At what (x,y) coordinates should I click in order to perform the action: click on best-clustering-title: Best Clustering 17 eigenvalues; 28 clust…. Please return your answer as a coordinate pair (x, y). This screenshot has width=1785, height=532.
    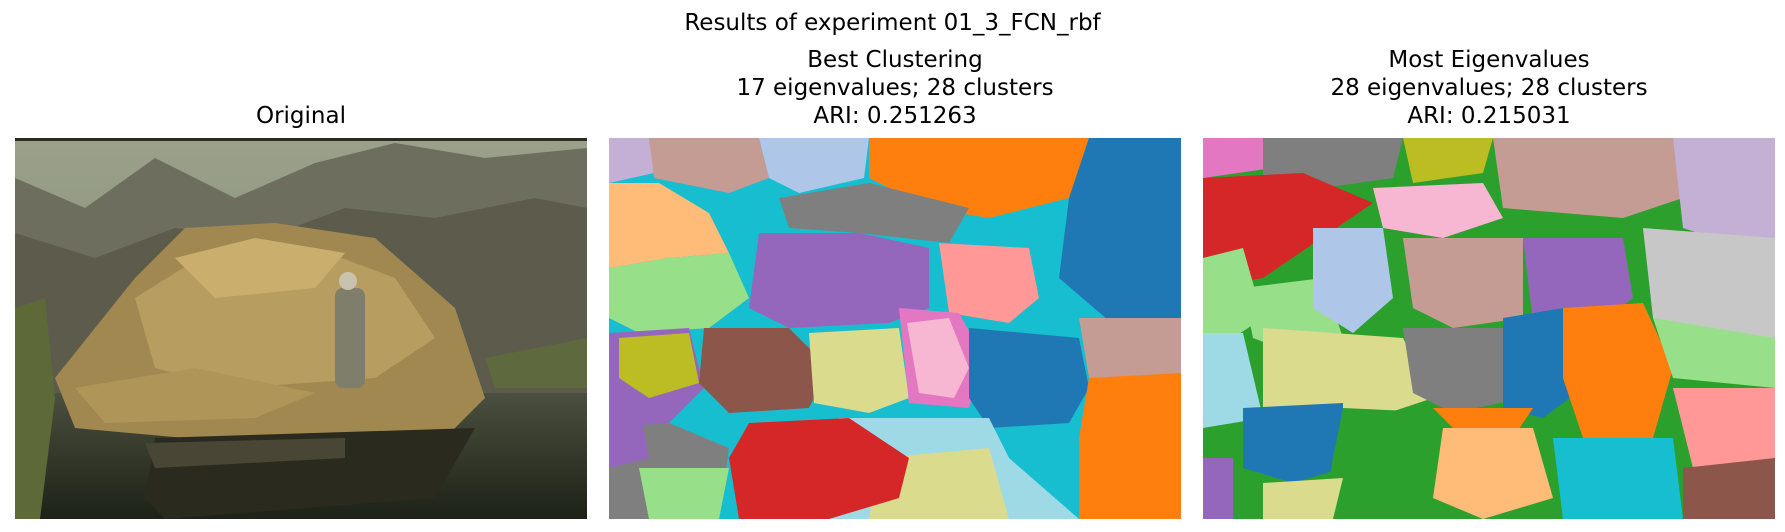
    Looking at the image, I should click on (895, 88).